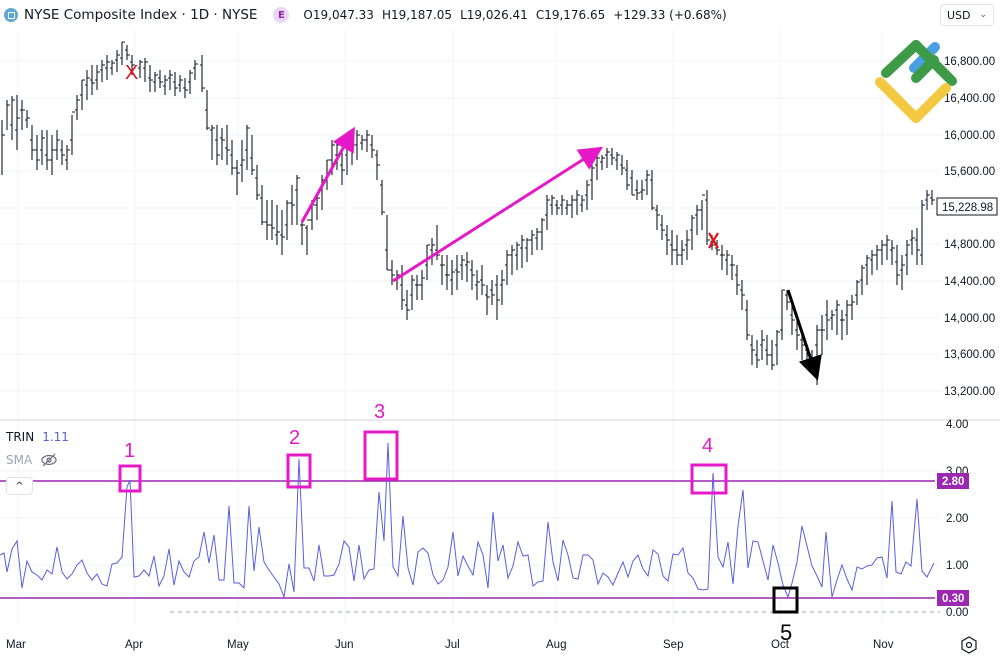  I want to click on x-marks: X, so click(131, 73).